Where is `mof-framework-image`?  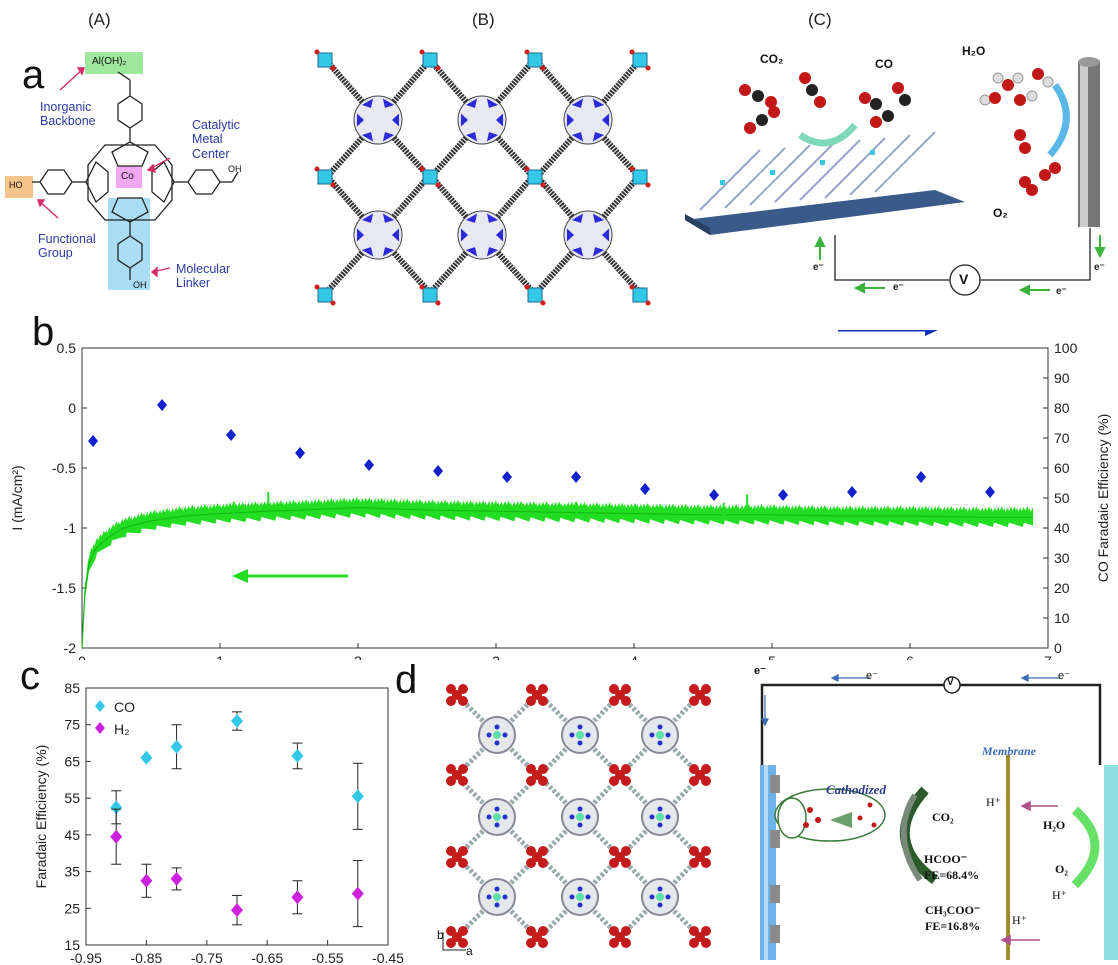
mof-framework-image is located at coordinates (482, 177).